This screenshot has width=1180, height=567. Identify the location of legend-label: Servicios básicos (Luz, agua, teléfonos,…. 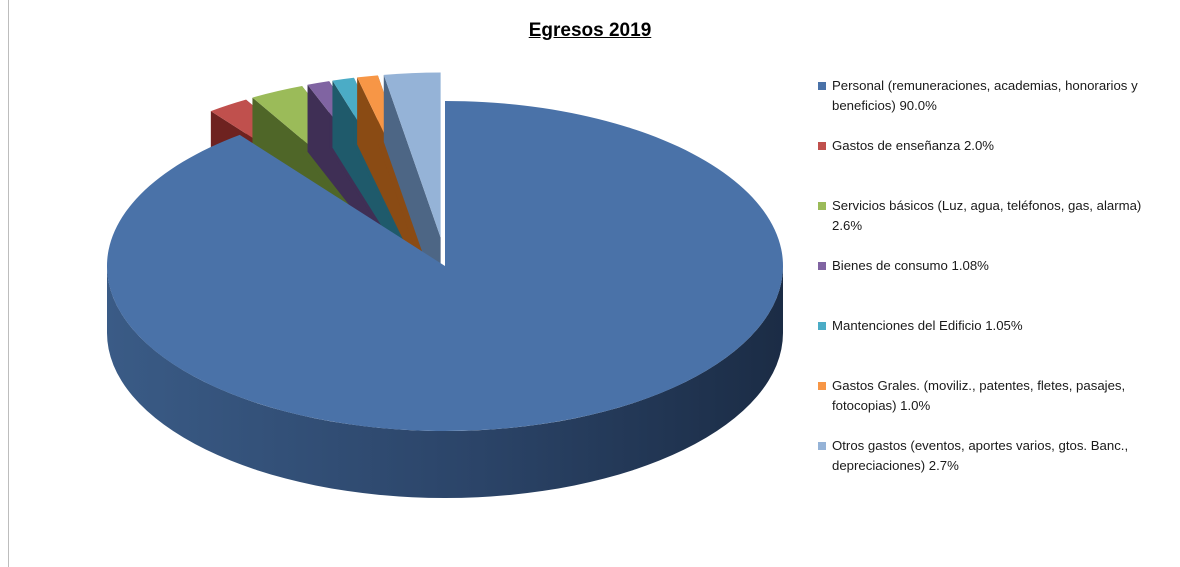
(987, 215).